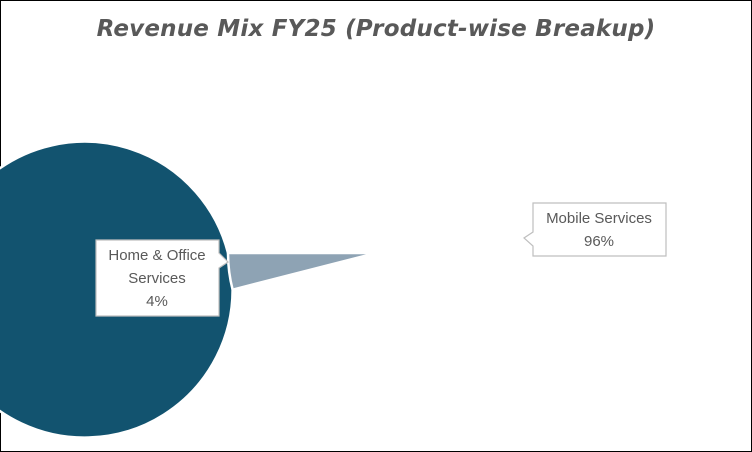  I want to click on label-home-name-2: Services, so click(157, 278).